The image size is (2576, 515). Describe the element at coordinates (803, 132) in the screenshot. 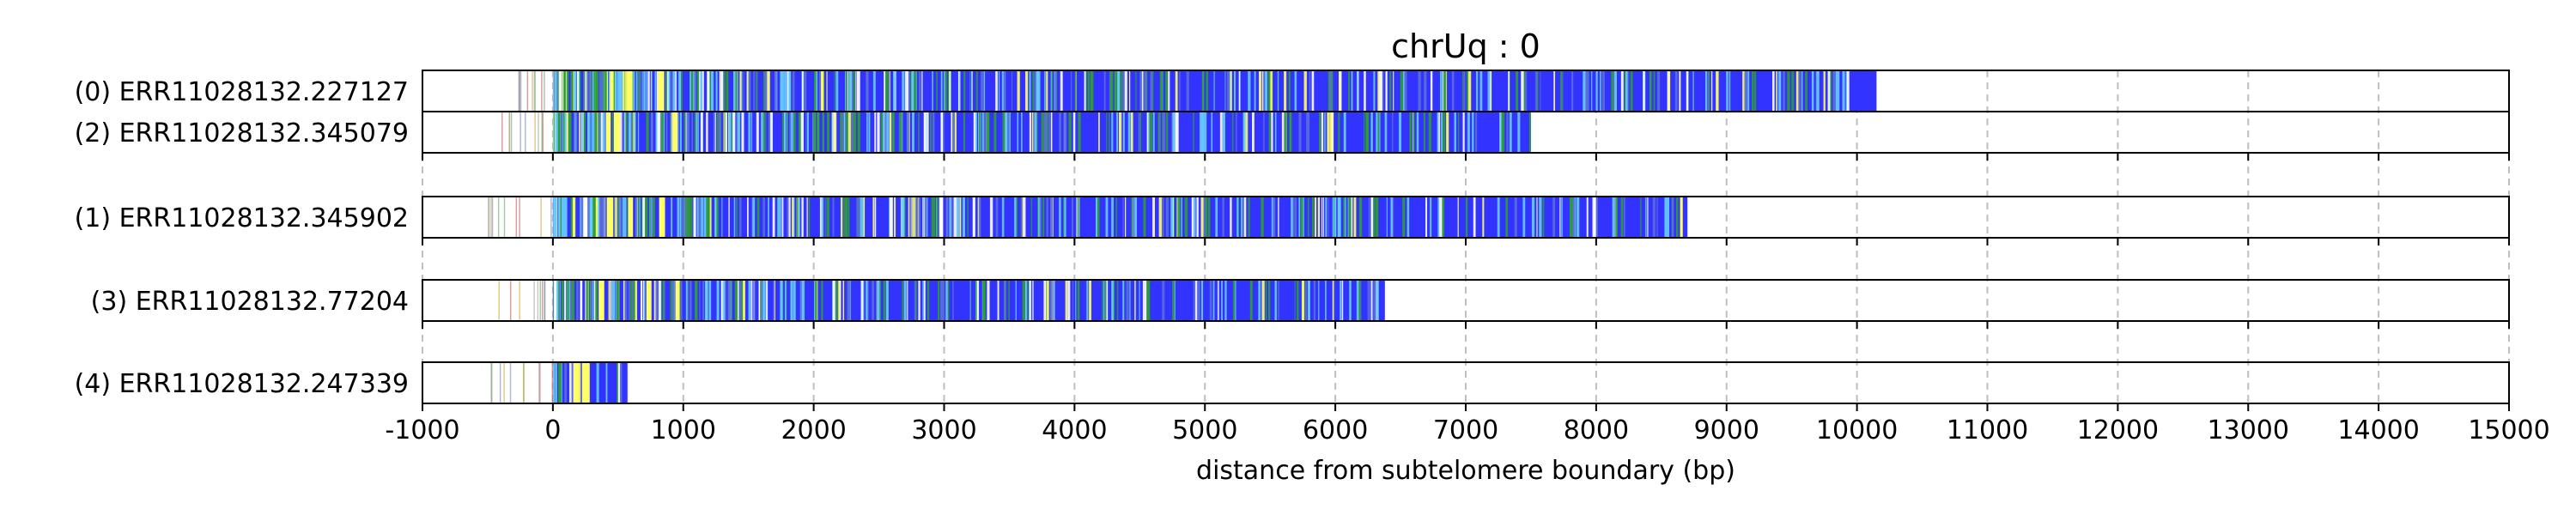

I see `read-track: (2) ERR11028132.345079` at that location.